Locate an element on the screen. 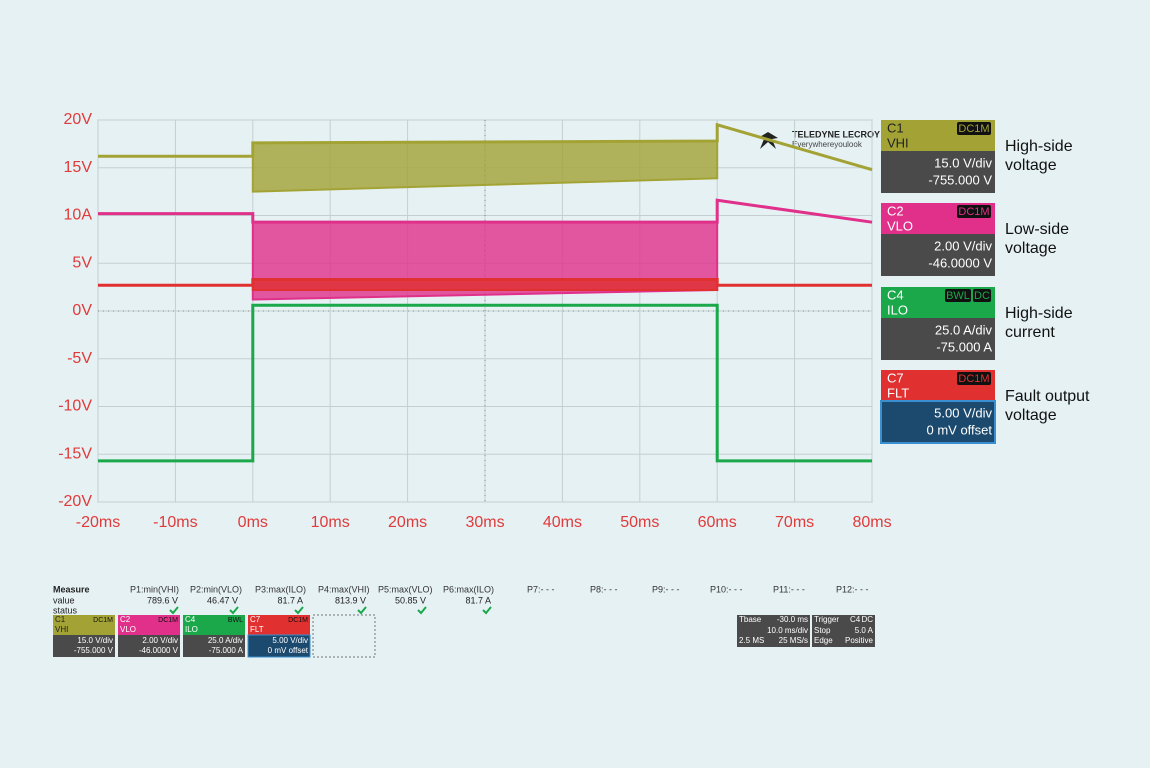 The image size is (1150, 768). x-tick-label: 10ms is located at coordinates (330, 522).